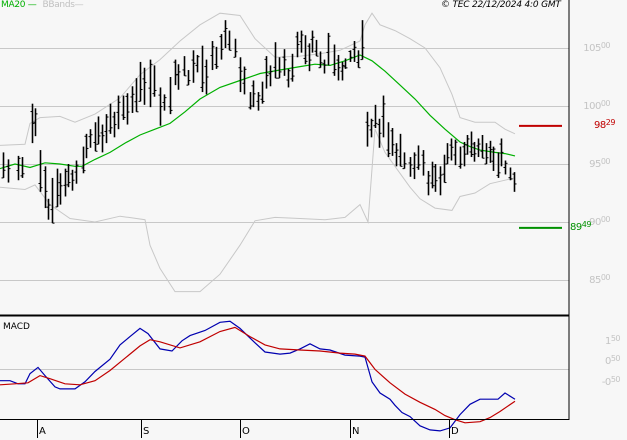 Image resolution: width=627 pixels, height=440 pixels. I want to click on macd-title: MACD, so click(16, 327).